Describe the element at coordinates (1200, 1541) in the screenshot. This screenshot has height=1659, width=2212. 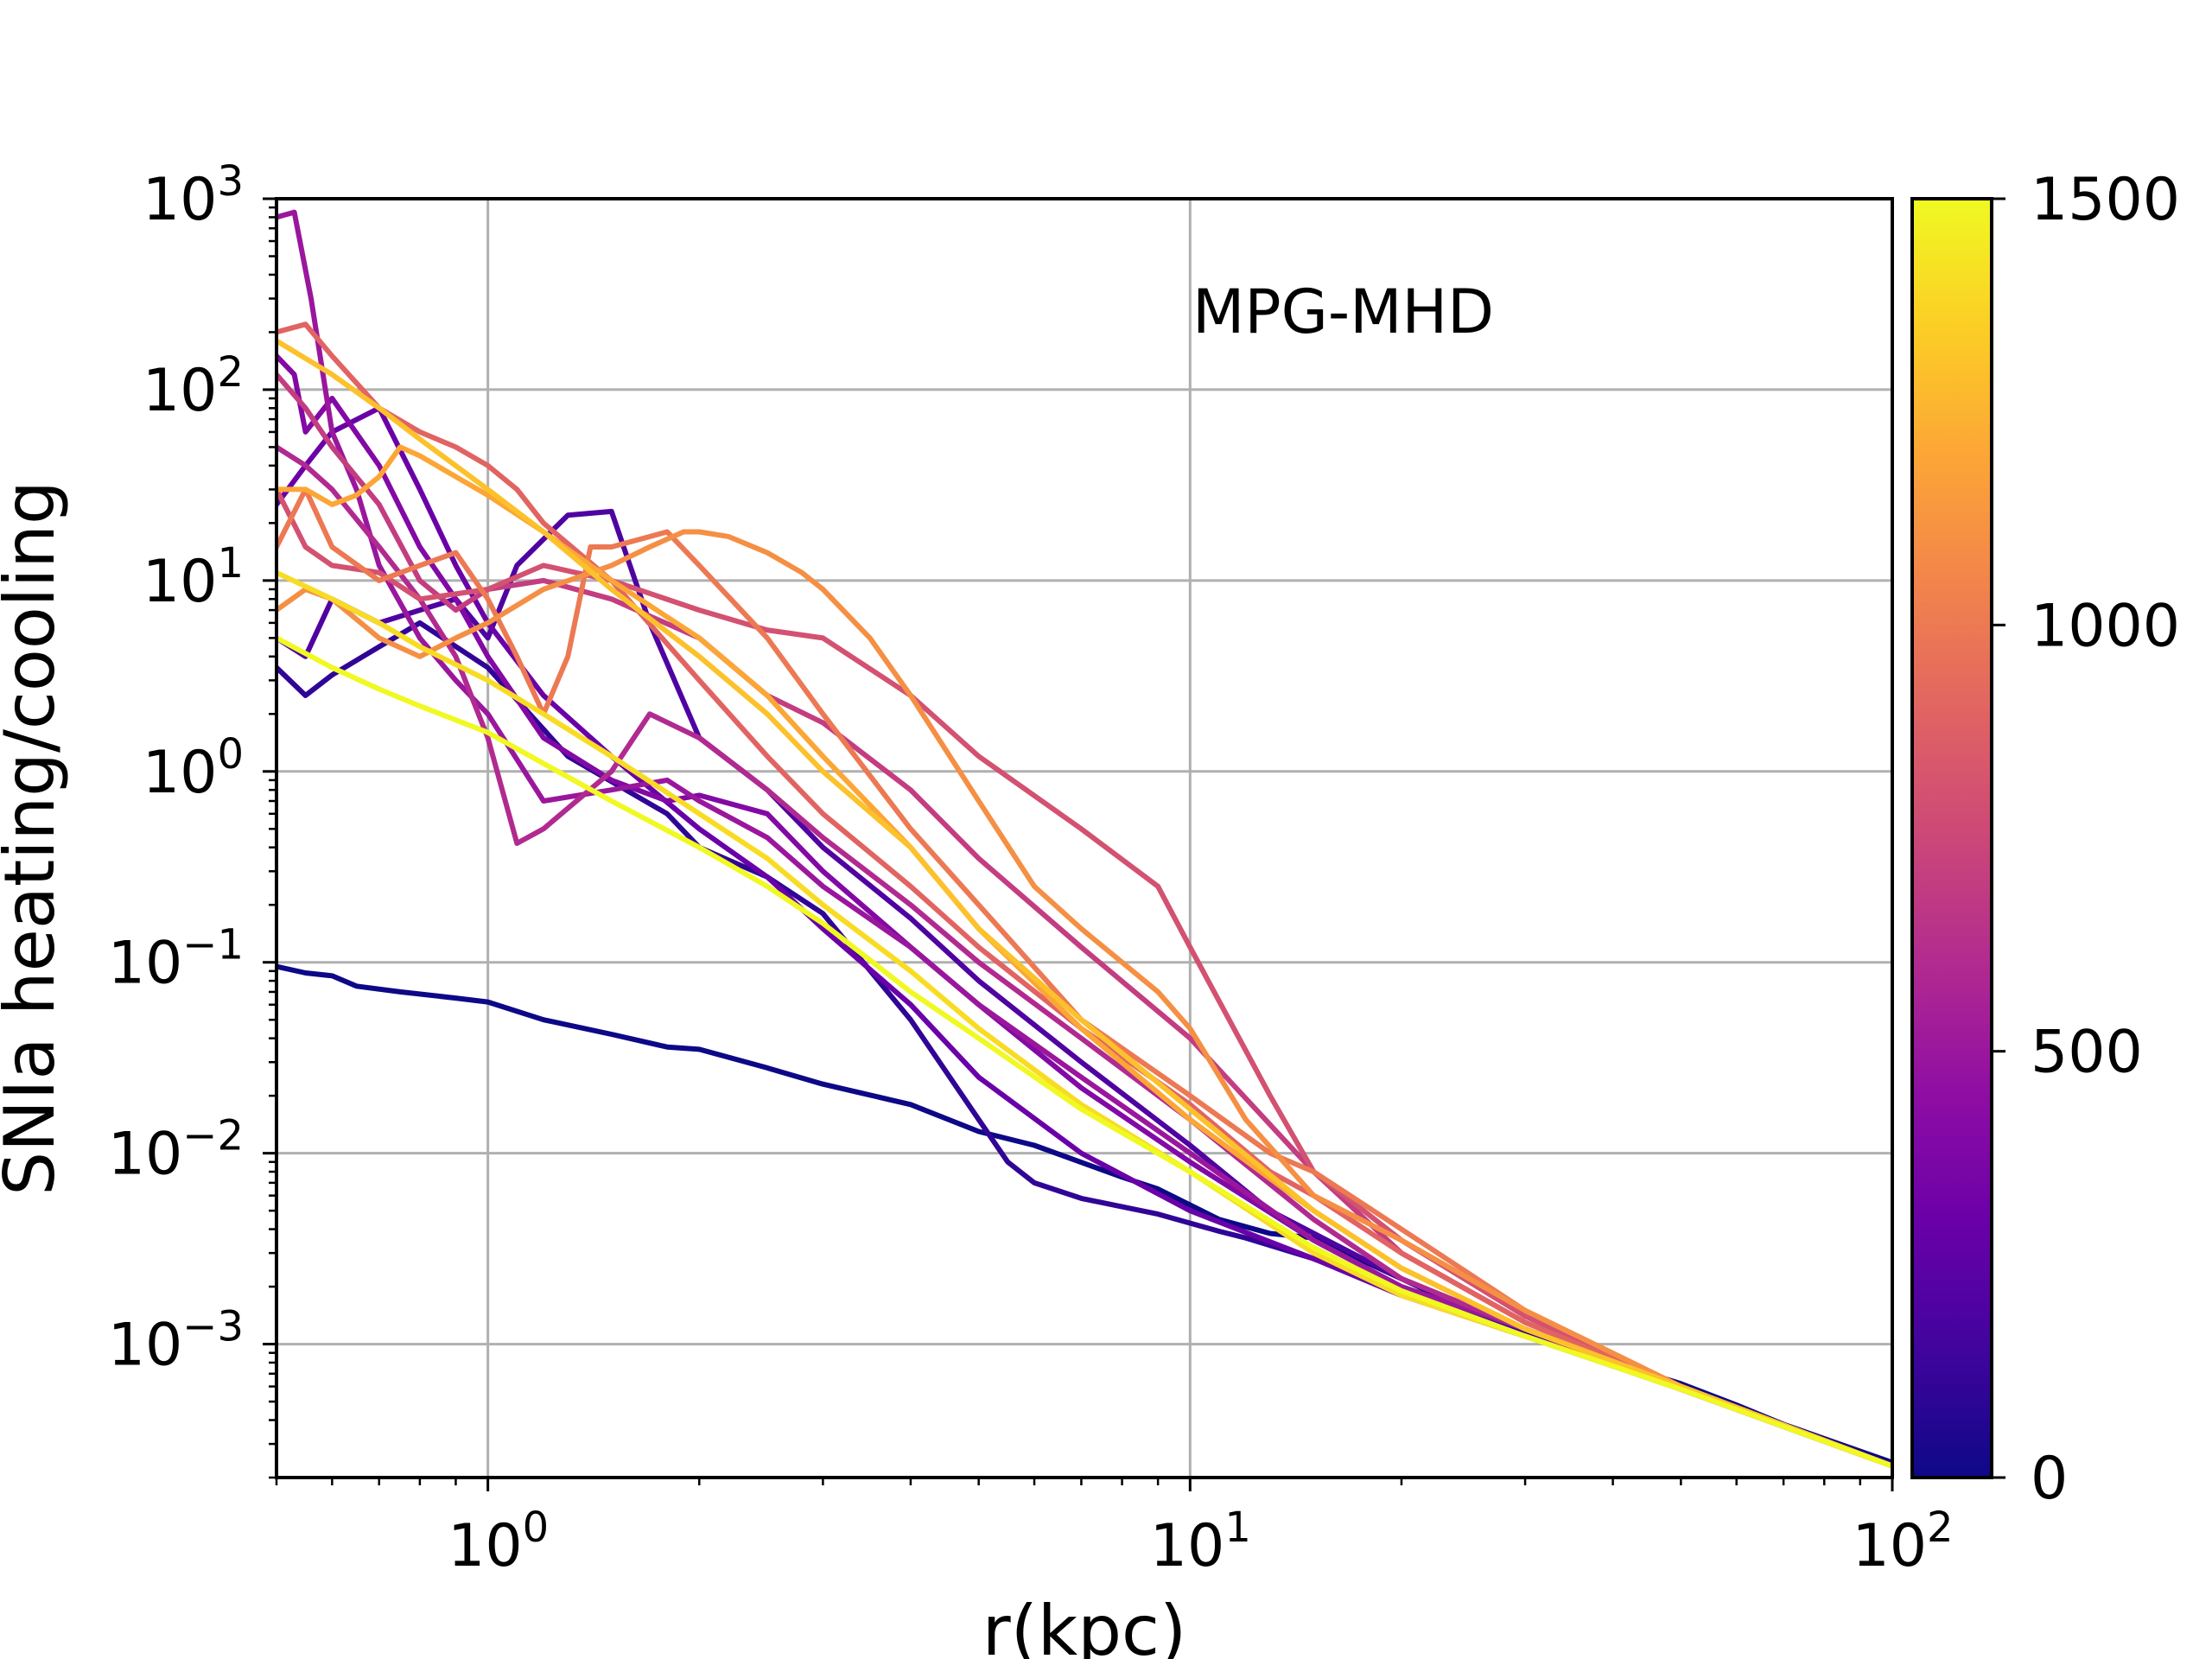
I see `x-tick-label: 10¹` at that location.